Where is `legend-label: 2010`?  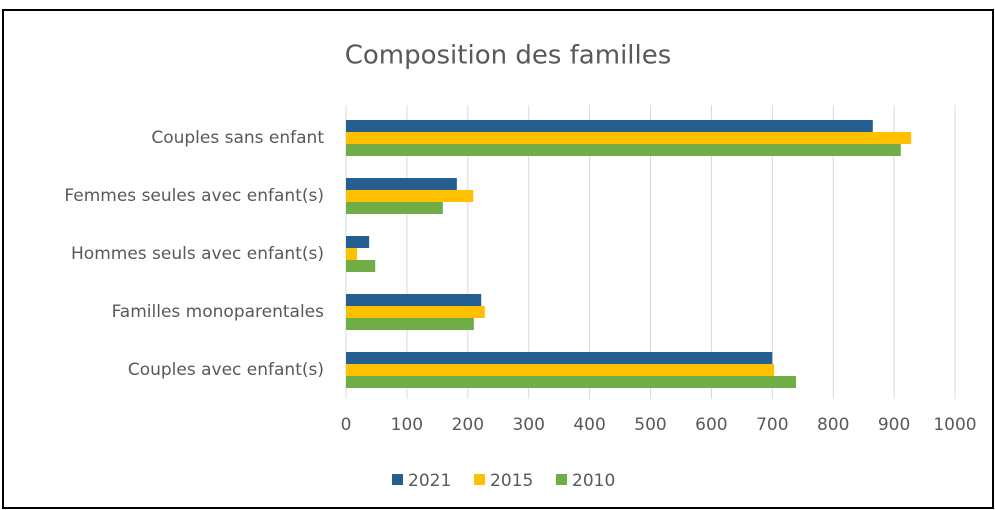 legend-label: 2010 is located at coordinates (593, 481).